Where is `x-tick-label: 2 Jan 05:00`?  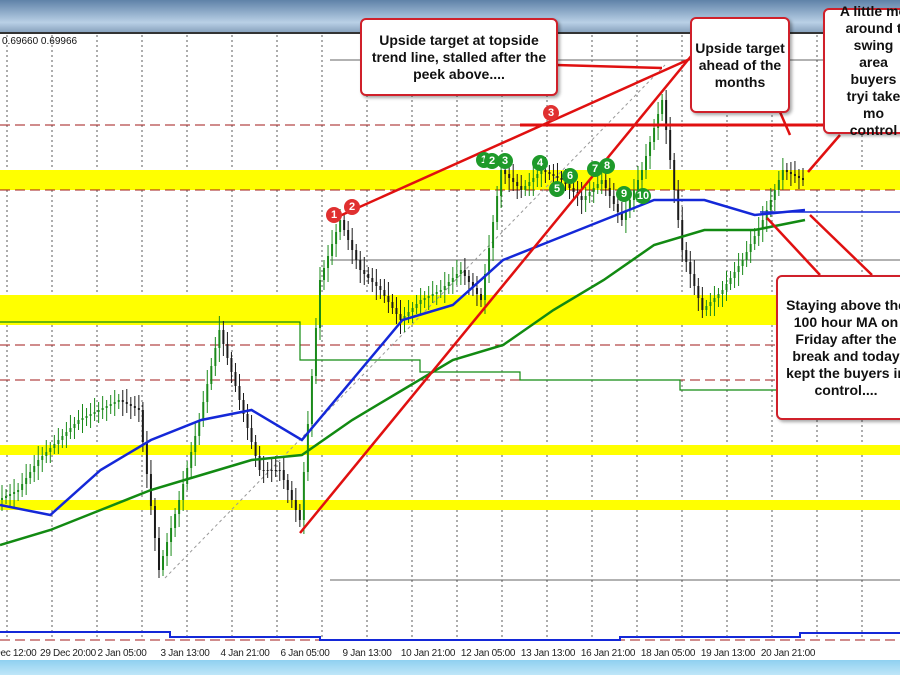
x-tick-label: 2 Jan 05:00 is located at coordinates (122, 653).